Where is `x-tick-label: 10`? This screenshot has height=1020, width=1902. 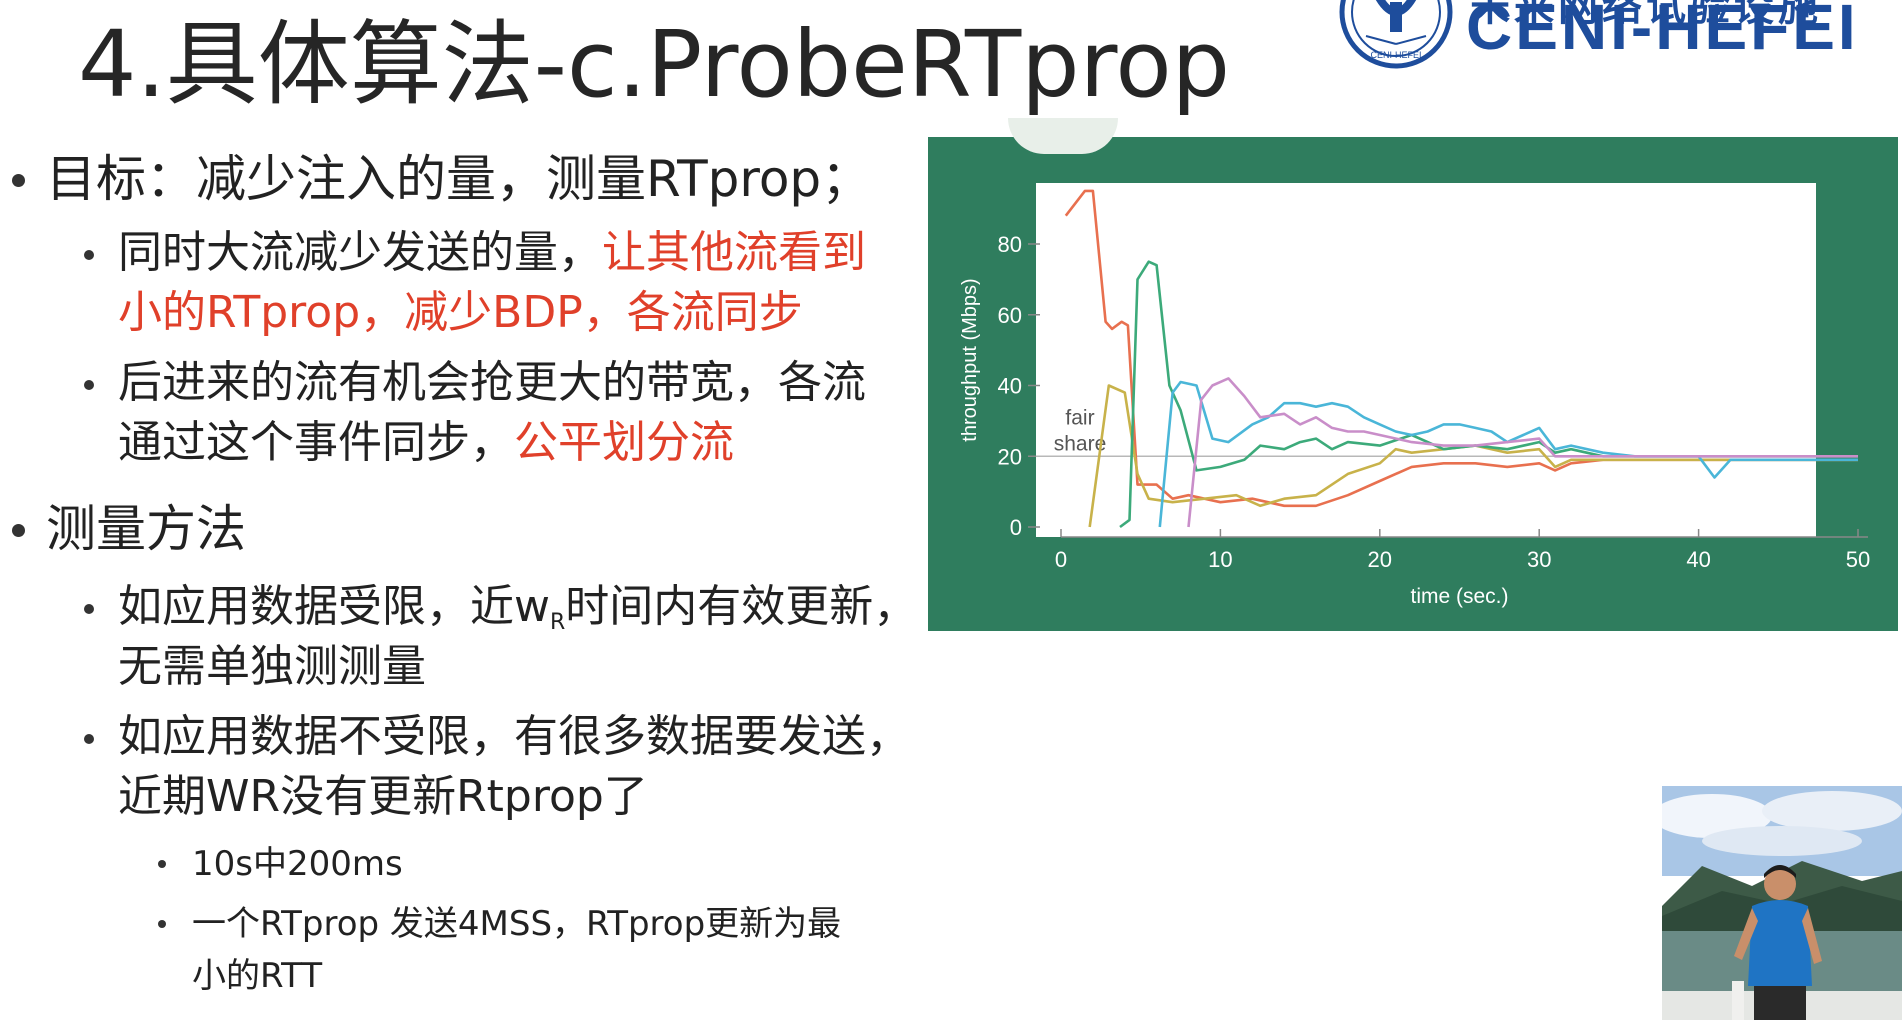
x-tick-label: 10 is located at coordinates (1220, 559).